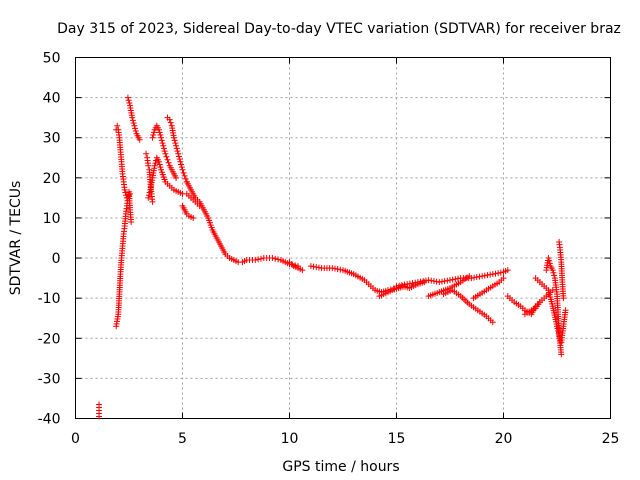 The height and width of the screenshot is (480, 640). Describe the element at coordinates (49, 299) in the screenshot. I see `y-tick-label: -10` at that location.